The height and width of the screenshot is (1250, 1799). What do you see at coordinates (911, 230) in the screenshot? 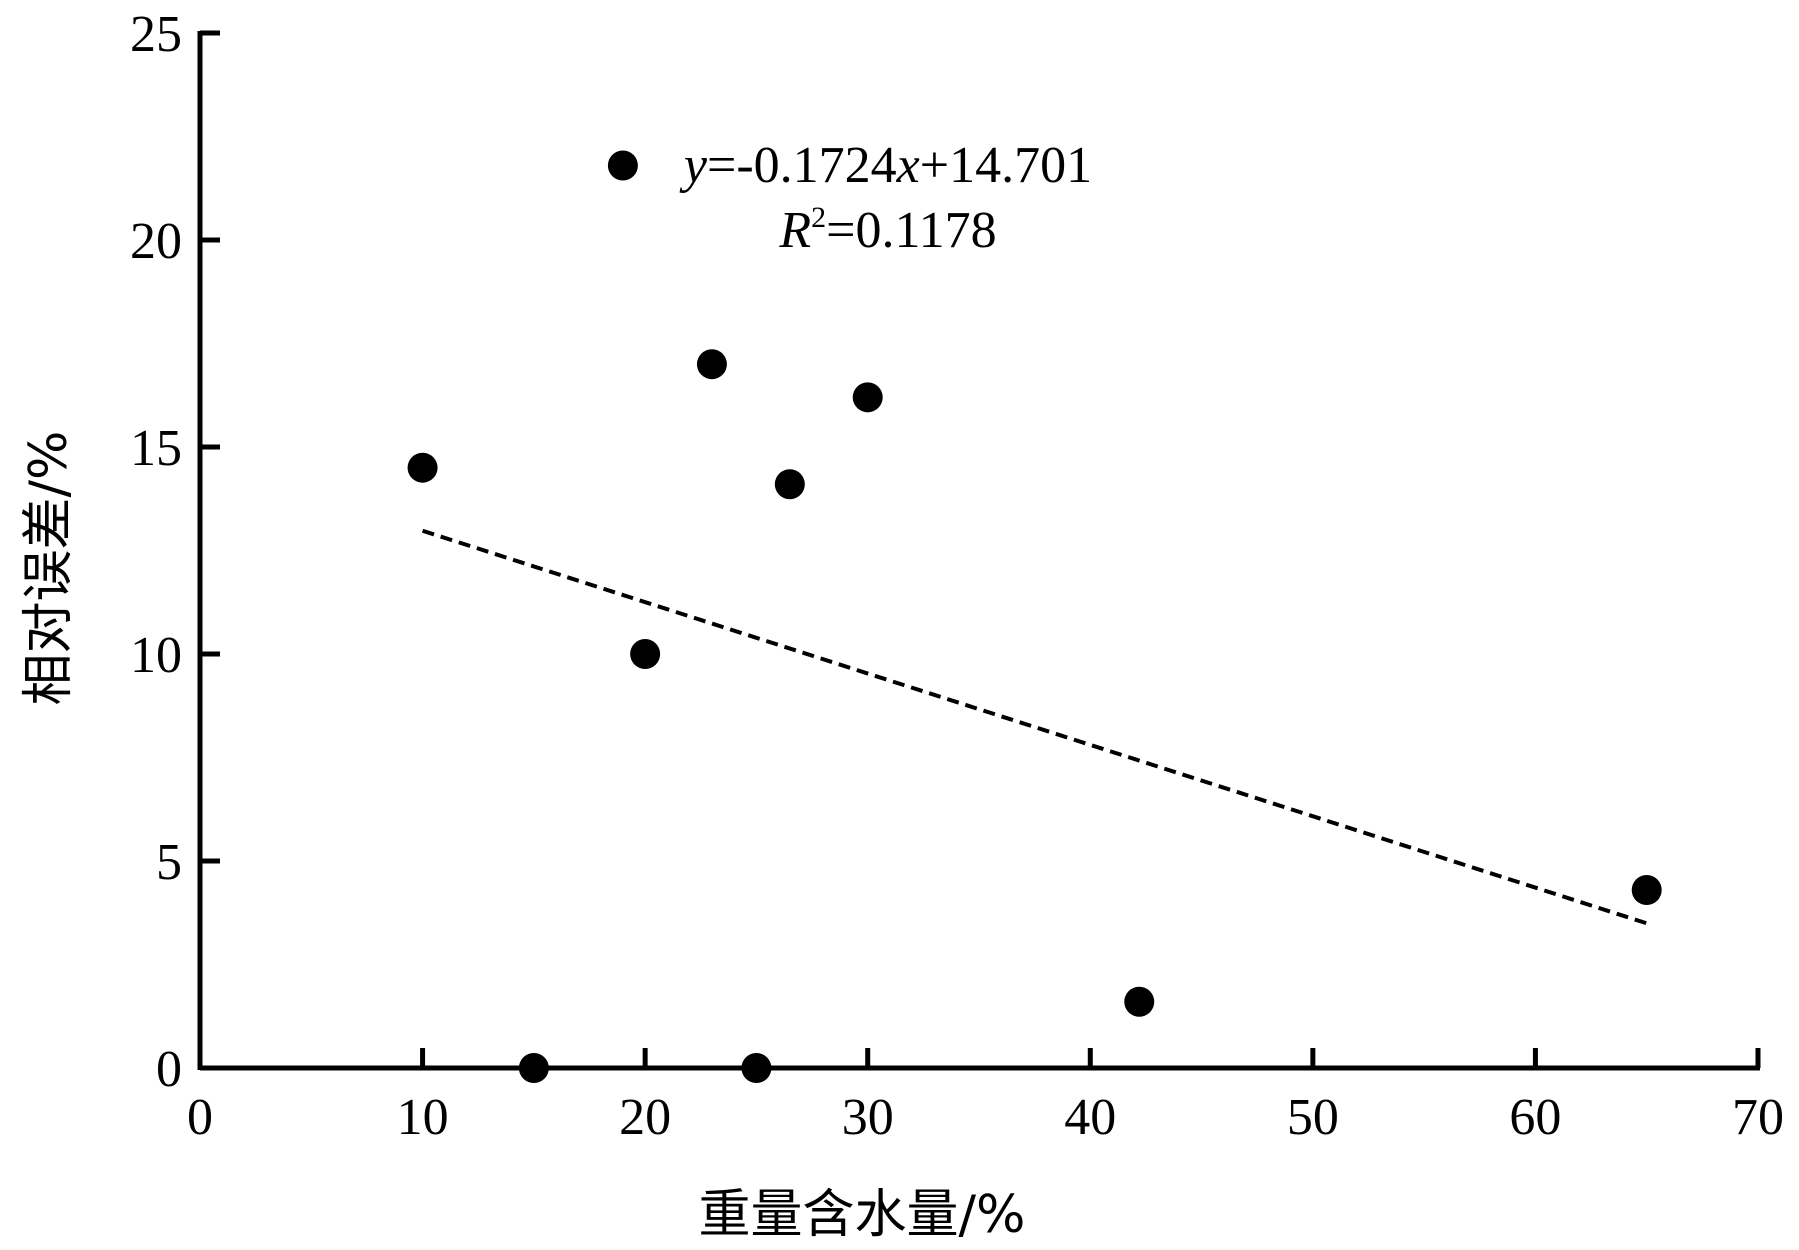
I see `r-value: =0.1178` at bounding box center [911, 230].